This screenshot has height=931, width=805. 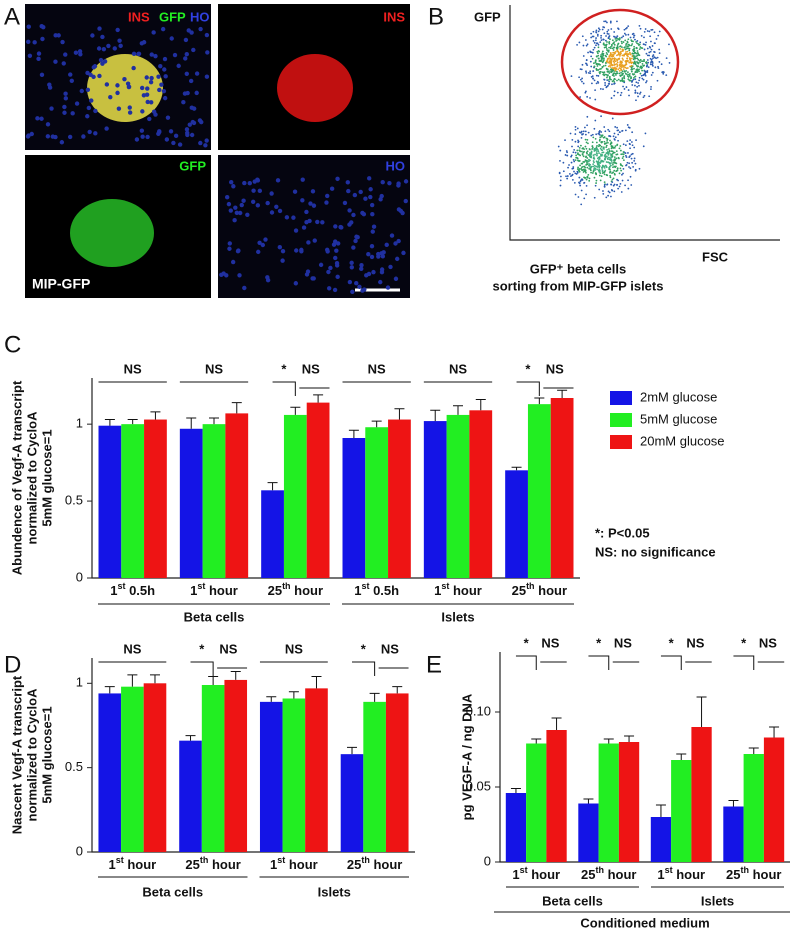 I want to click on significance: NS, so click(x=458, y=368).